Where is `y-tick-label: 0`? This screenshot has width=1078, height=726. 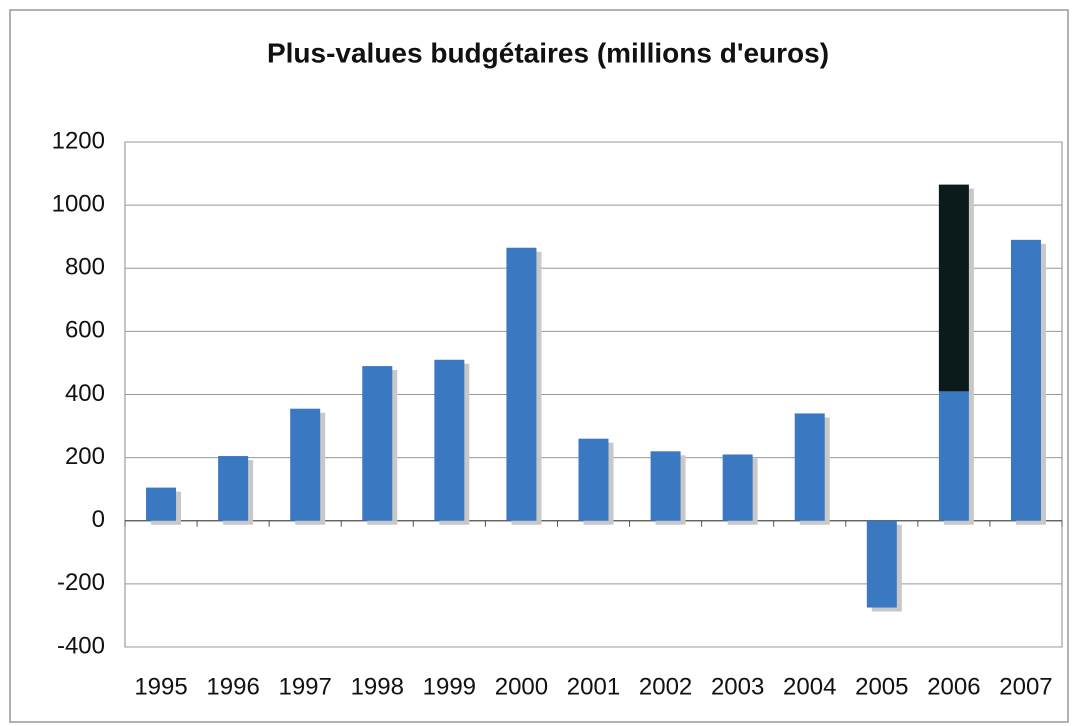 y-tick-label: 0 is located at coordinates (98, 519).